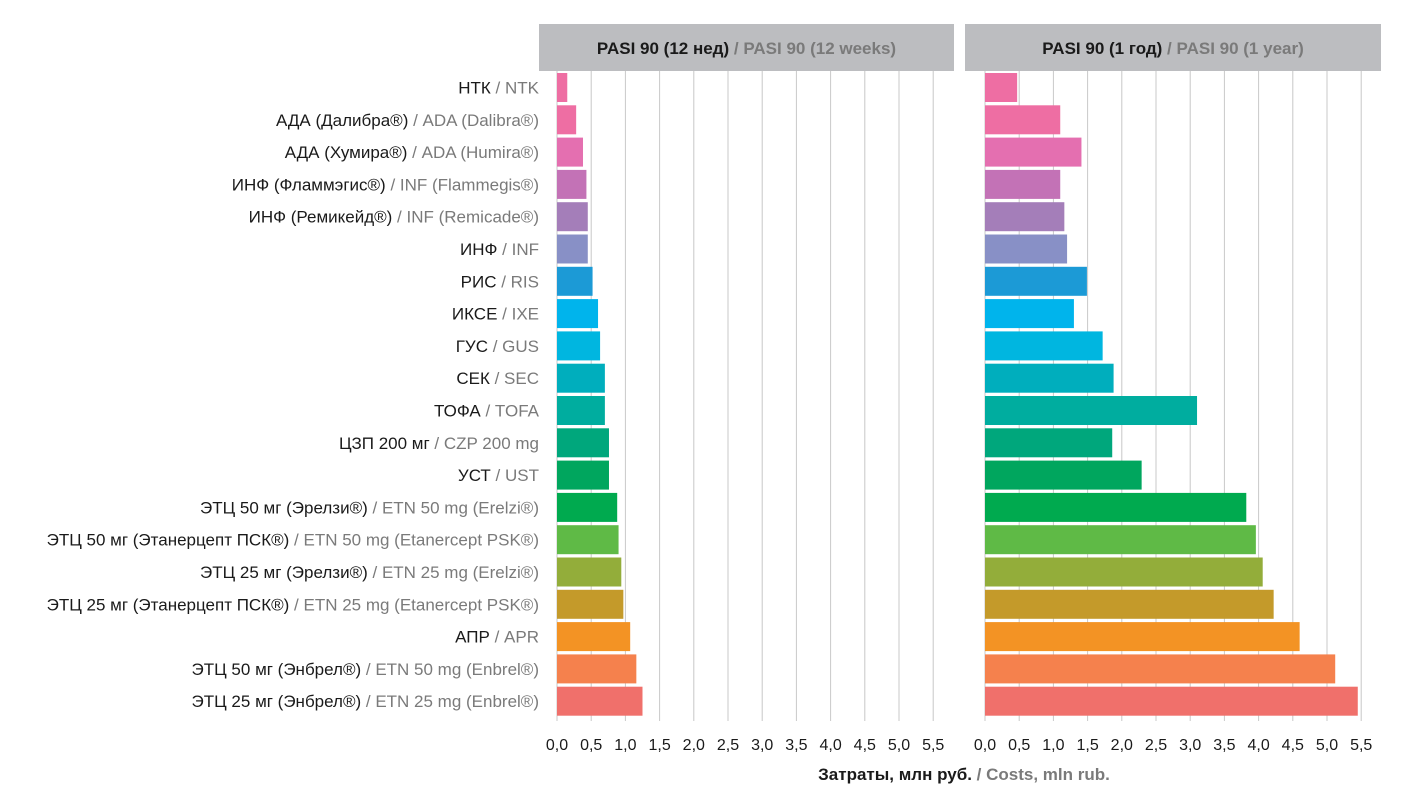  I want to click on category-label-ru: СЕК, so click(473, 378).